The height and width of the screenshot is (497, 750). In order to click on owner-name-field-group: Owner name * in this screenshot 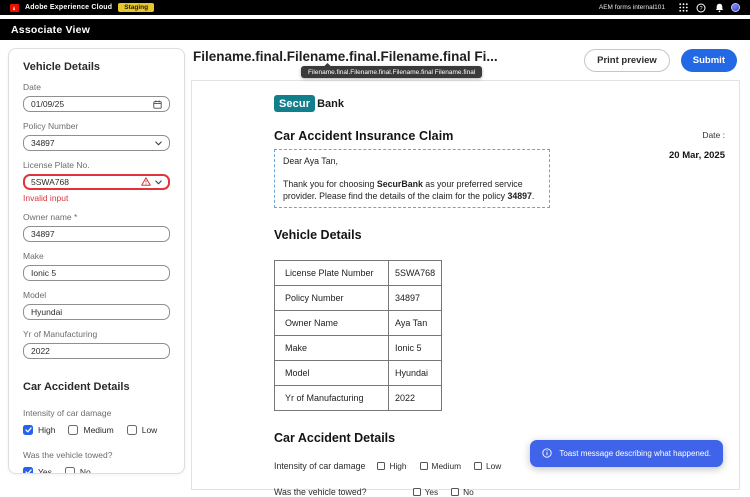, I will do `click(96, 227)`.